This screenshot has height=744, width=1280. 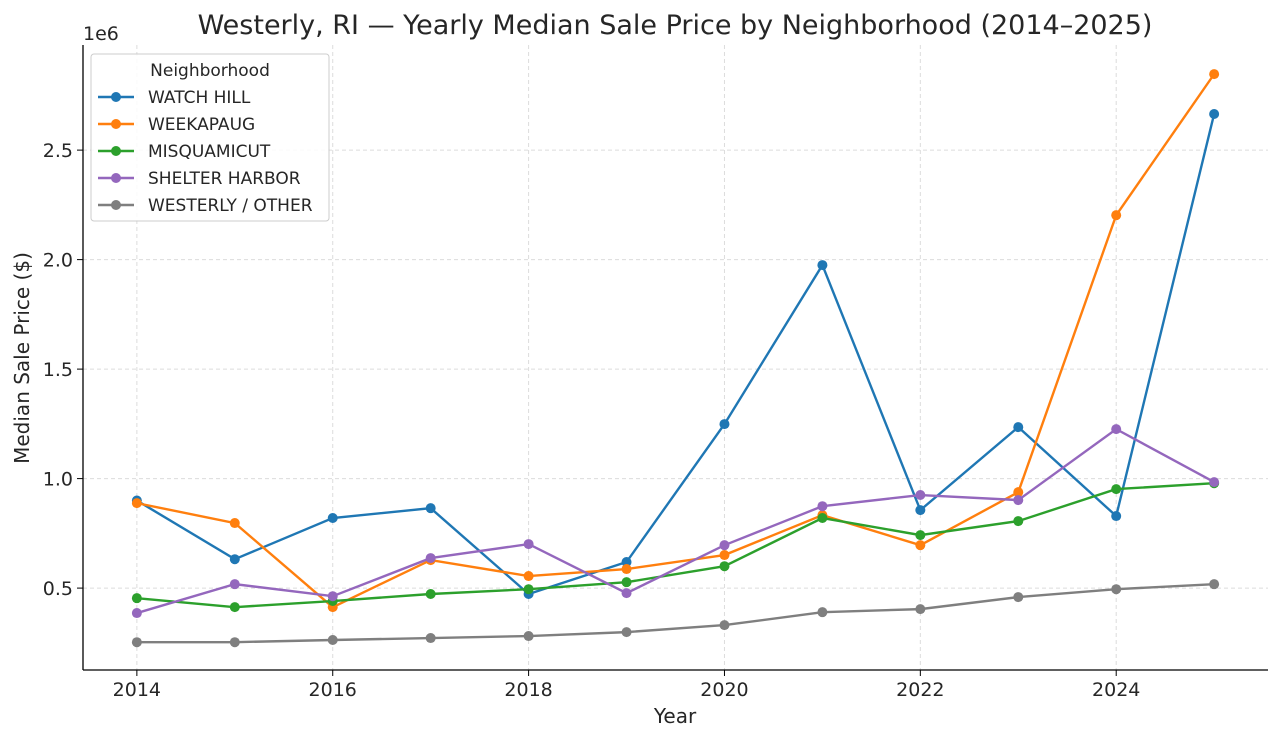 What do you see at coordinates (224, 179) in the screenshot?
I see `legend-label: SHELTER HARBOR` at bounding box center [224, 179].